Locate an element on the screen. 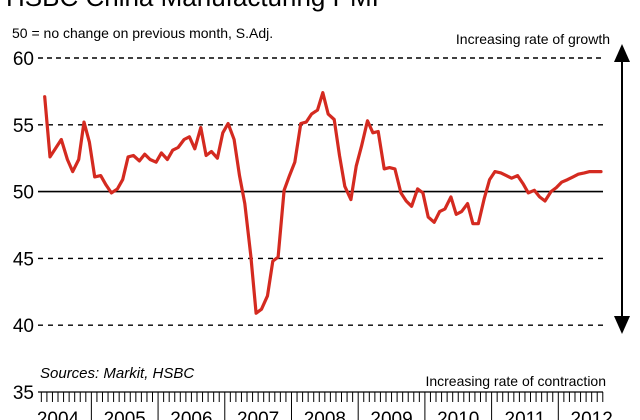 This screenshot has height=420, width=640. y-tick-label: 40 is located at coordinates (23, 326).